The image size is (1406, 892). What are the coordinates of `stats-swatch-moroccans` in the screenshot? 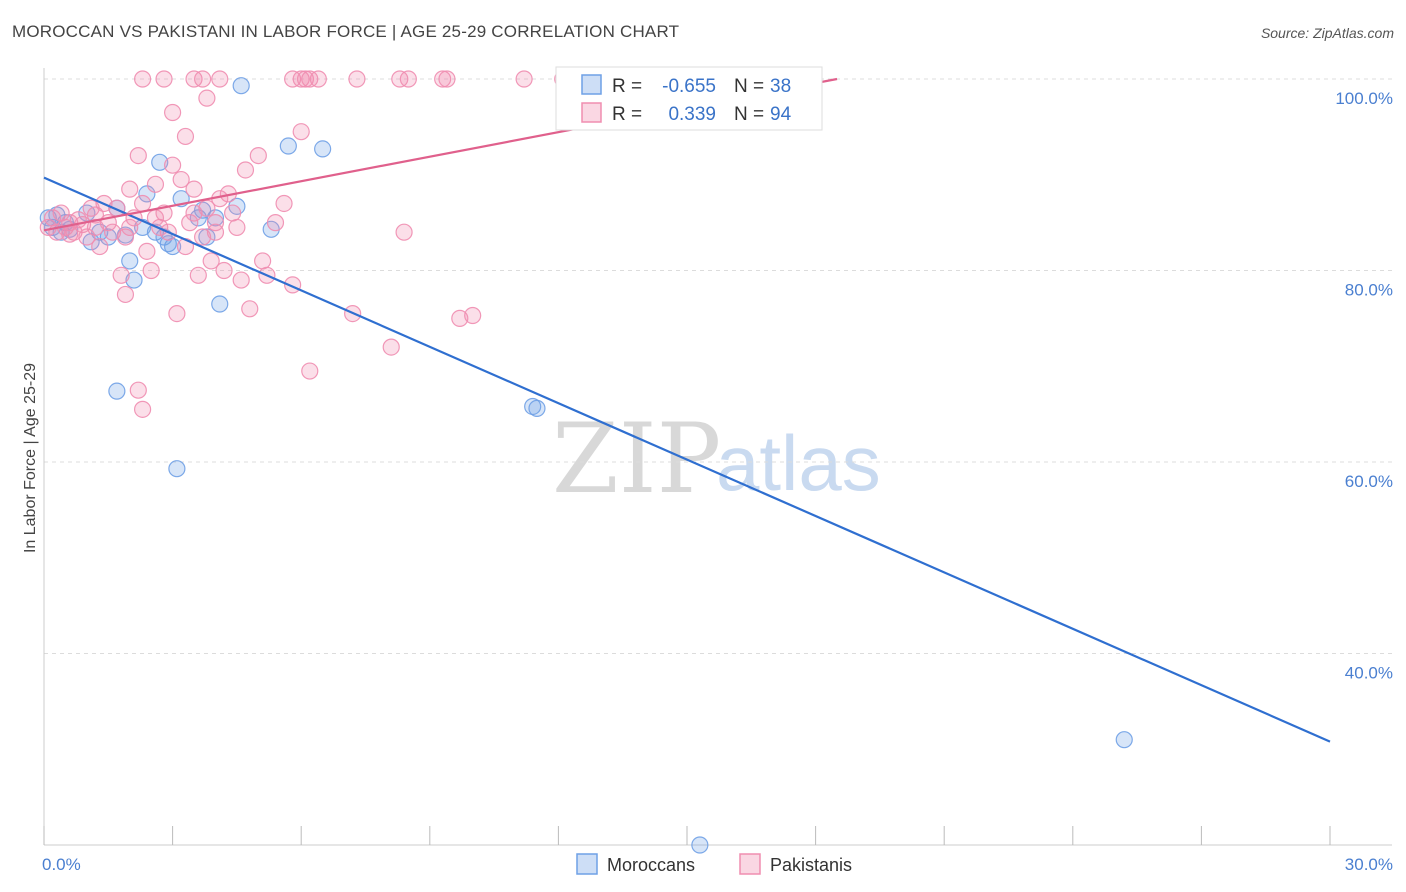 It's located at (591, 84).